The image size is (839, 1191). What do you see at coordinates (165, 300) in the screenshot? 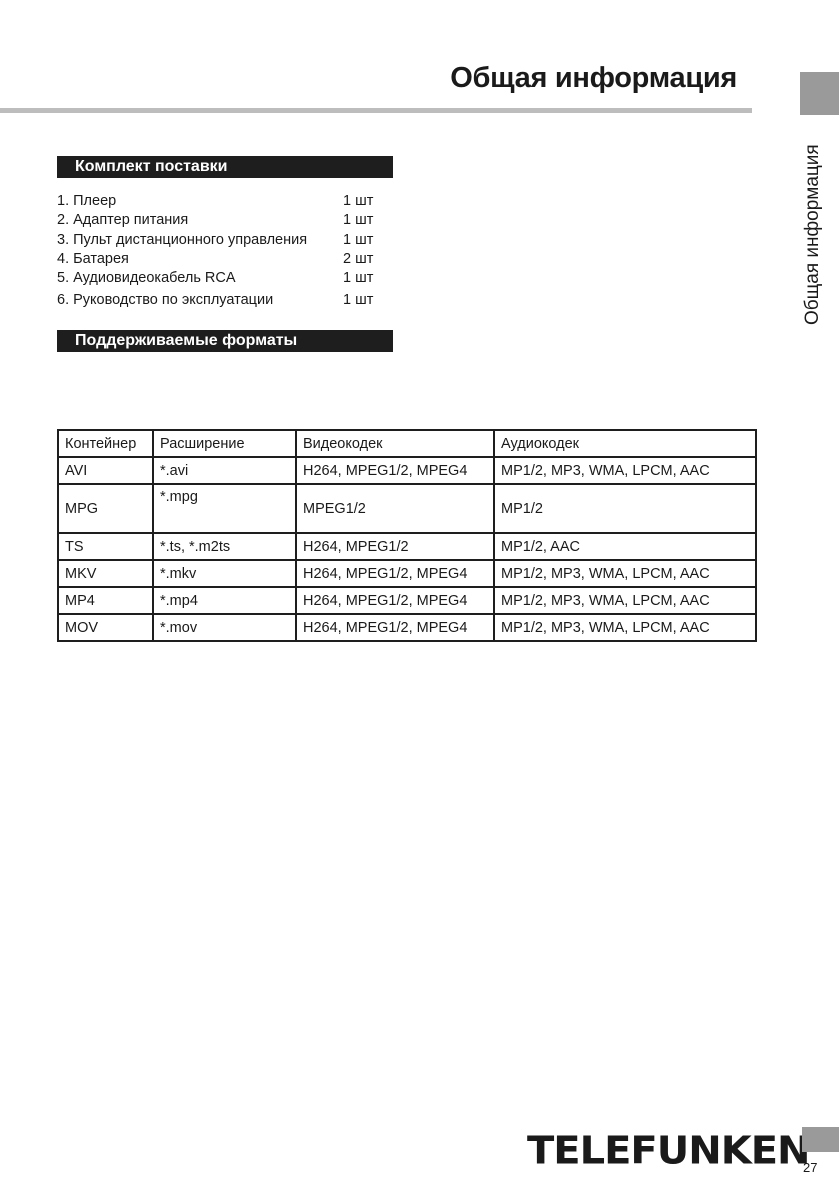
I see `package-item: 6. Руководство по эксплуатации` at bounding box center [165, 300].